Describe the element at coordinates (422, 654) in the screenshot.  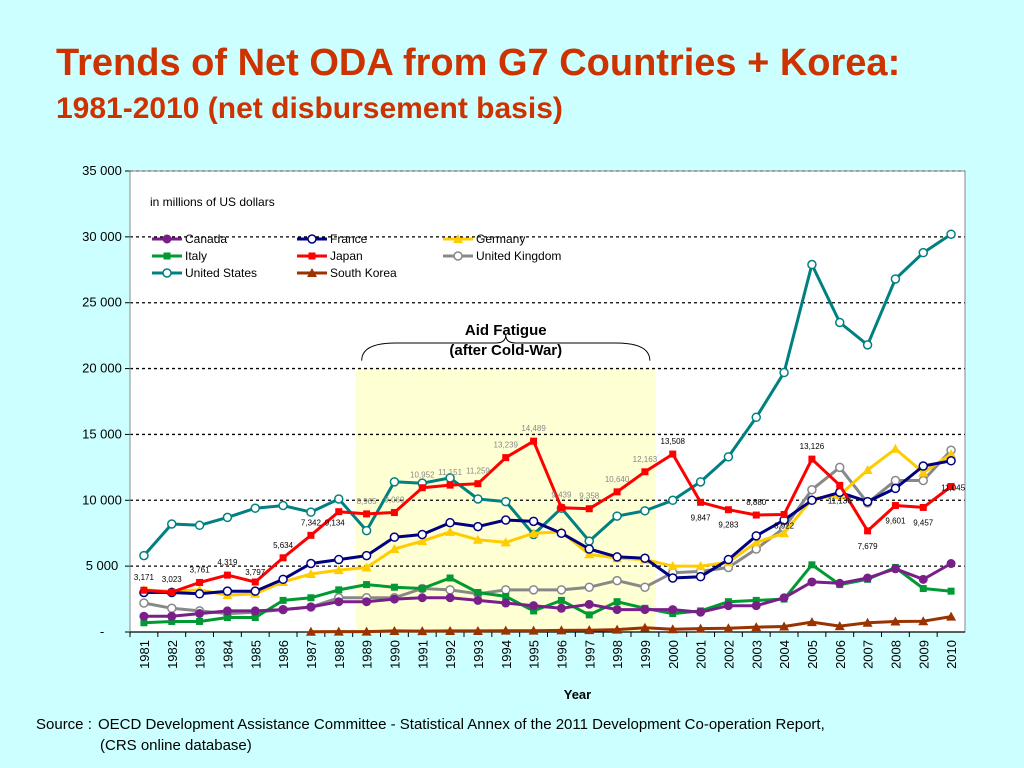
I see `x-tick-label: 1991` at that location.